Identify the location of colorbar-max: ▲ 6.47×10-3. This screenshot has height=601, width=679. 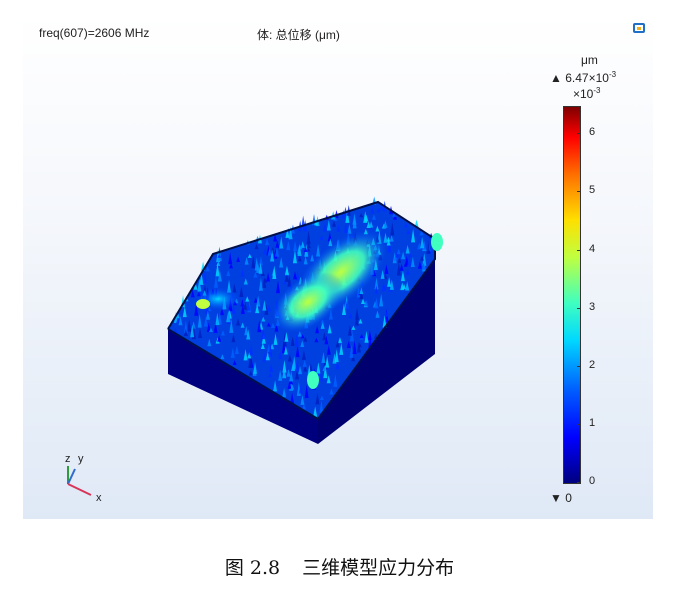
(583, 78).